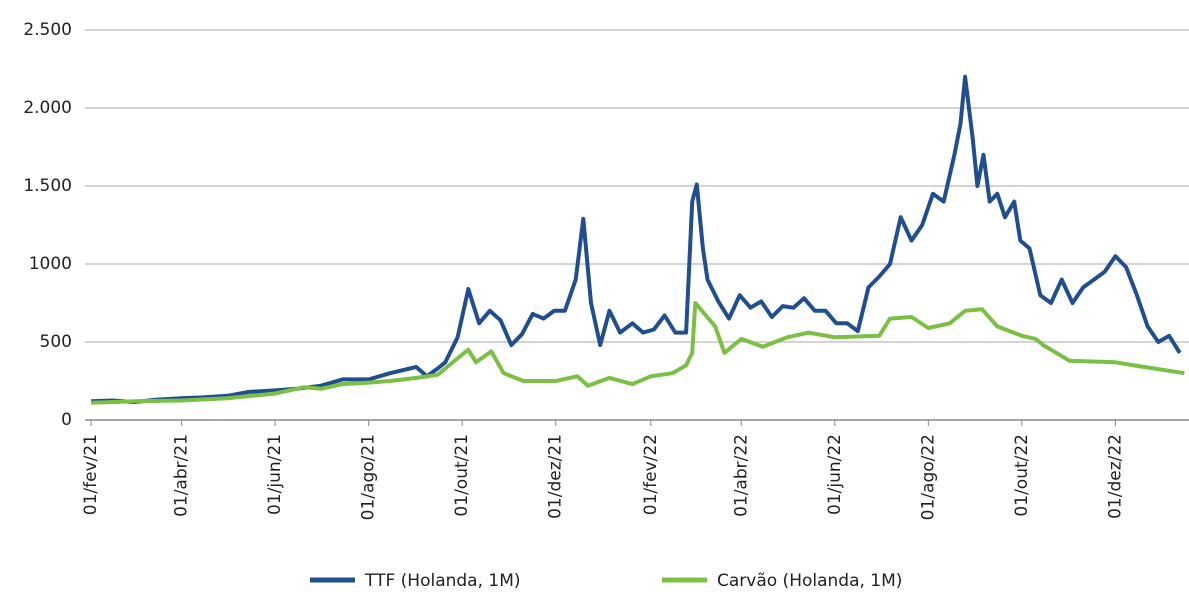 This screenshot has width=1189, height=599. What do you see at coordinates (369, 477) in the screenshot?
I see `x-tick-label: 01/ago/21` at bounding box center [369, 477].